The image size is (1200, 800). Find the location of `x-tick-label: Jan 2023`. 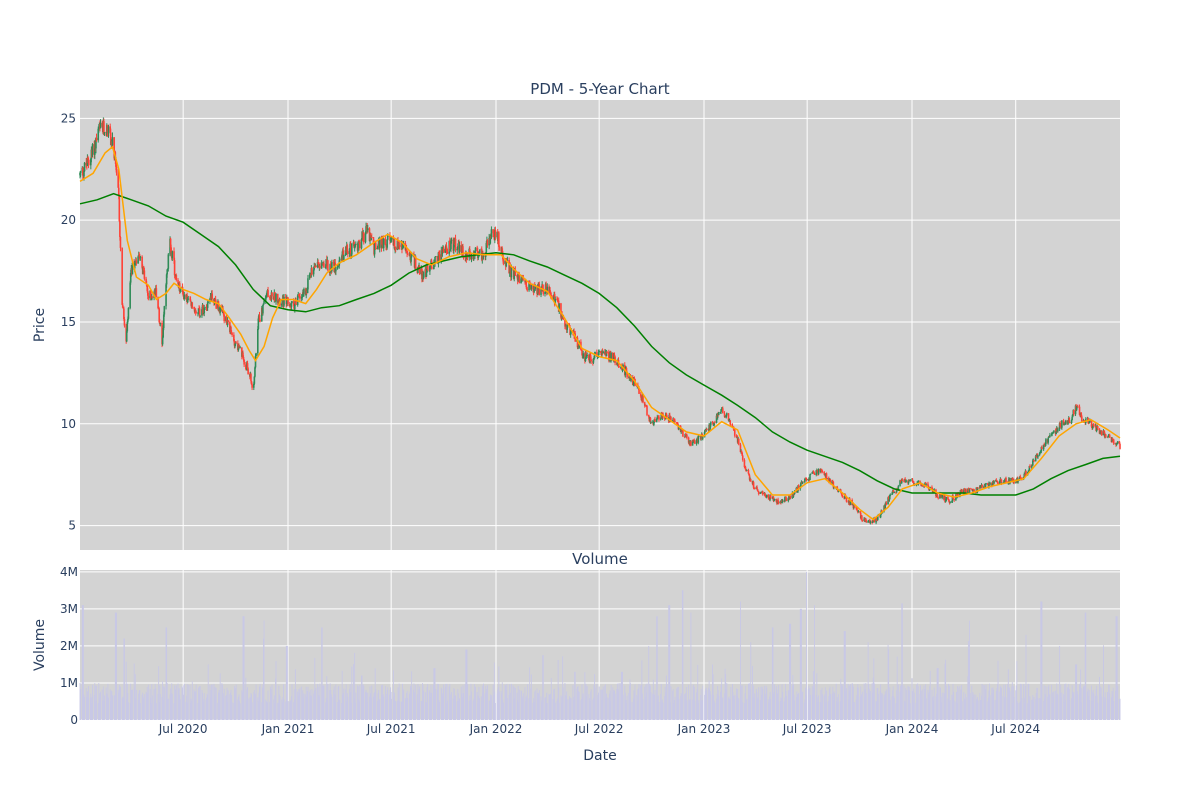

x-tick-label: Jan 2023 is located at coordinates (704, 729).